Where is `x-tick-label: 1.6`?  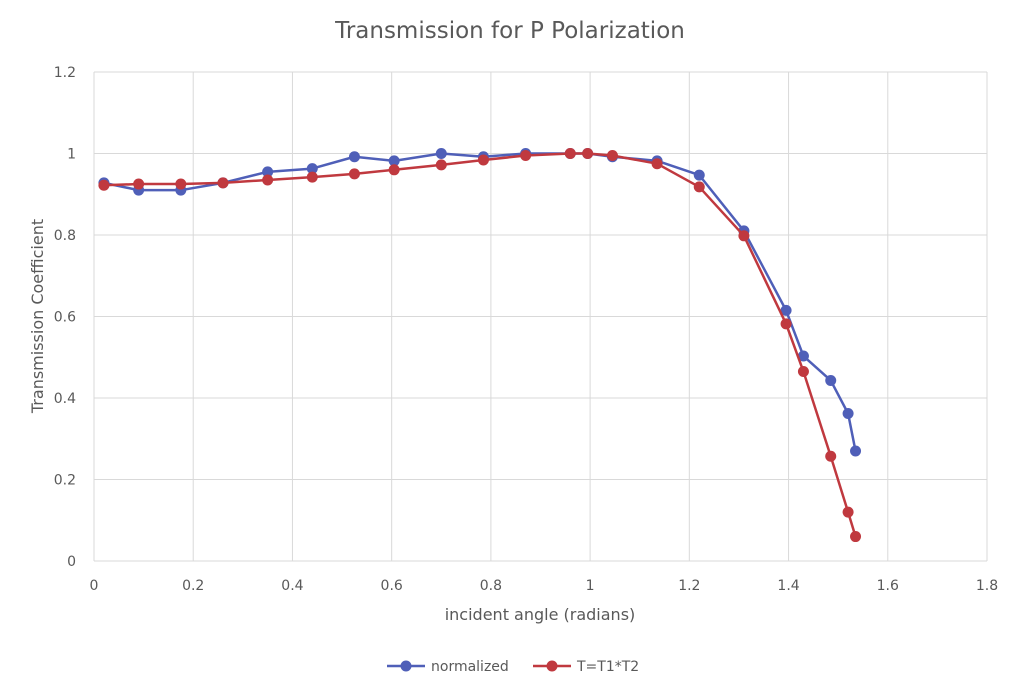
x-tick-label: 1.6 is located at coordinates (888, 586).